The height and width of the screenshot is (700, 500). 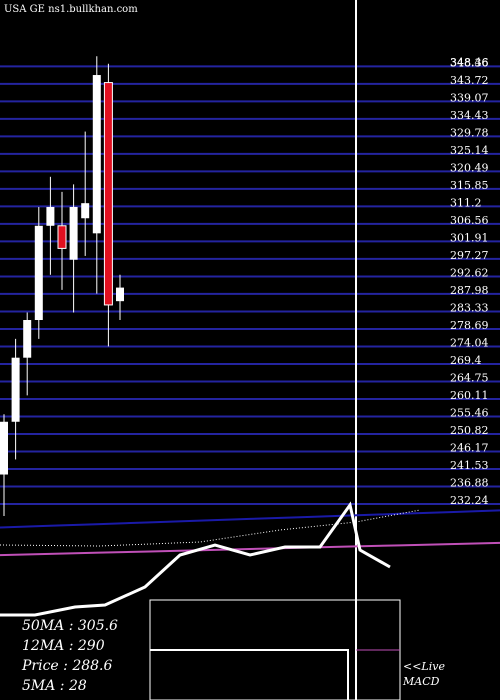 I want to click on y-tick-label: 348.46, so click(x=469, y=62).